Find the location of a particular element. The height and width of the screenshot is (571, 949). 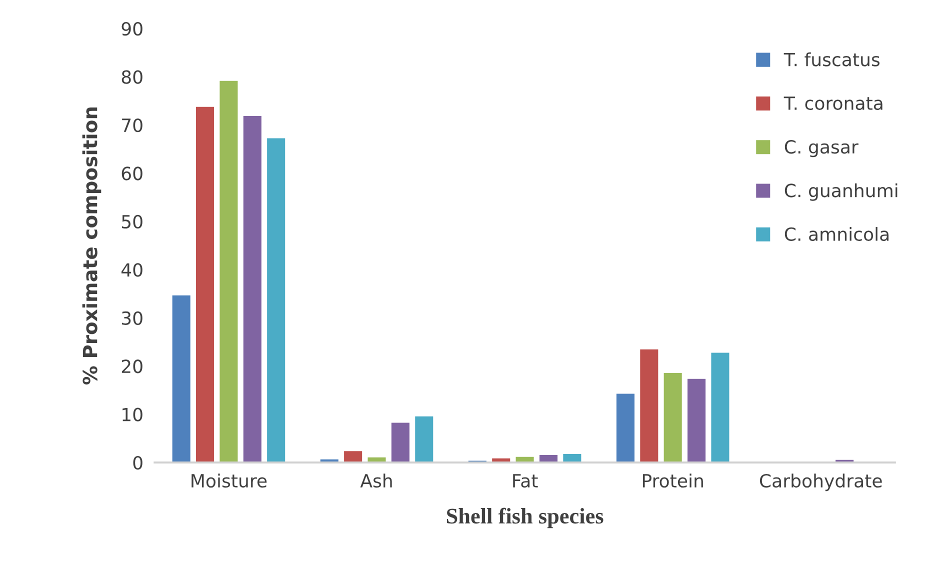

x-axis-title: Shell fish species is located at coordinates (525, 518).